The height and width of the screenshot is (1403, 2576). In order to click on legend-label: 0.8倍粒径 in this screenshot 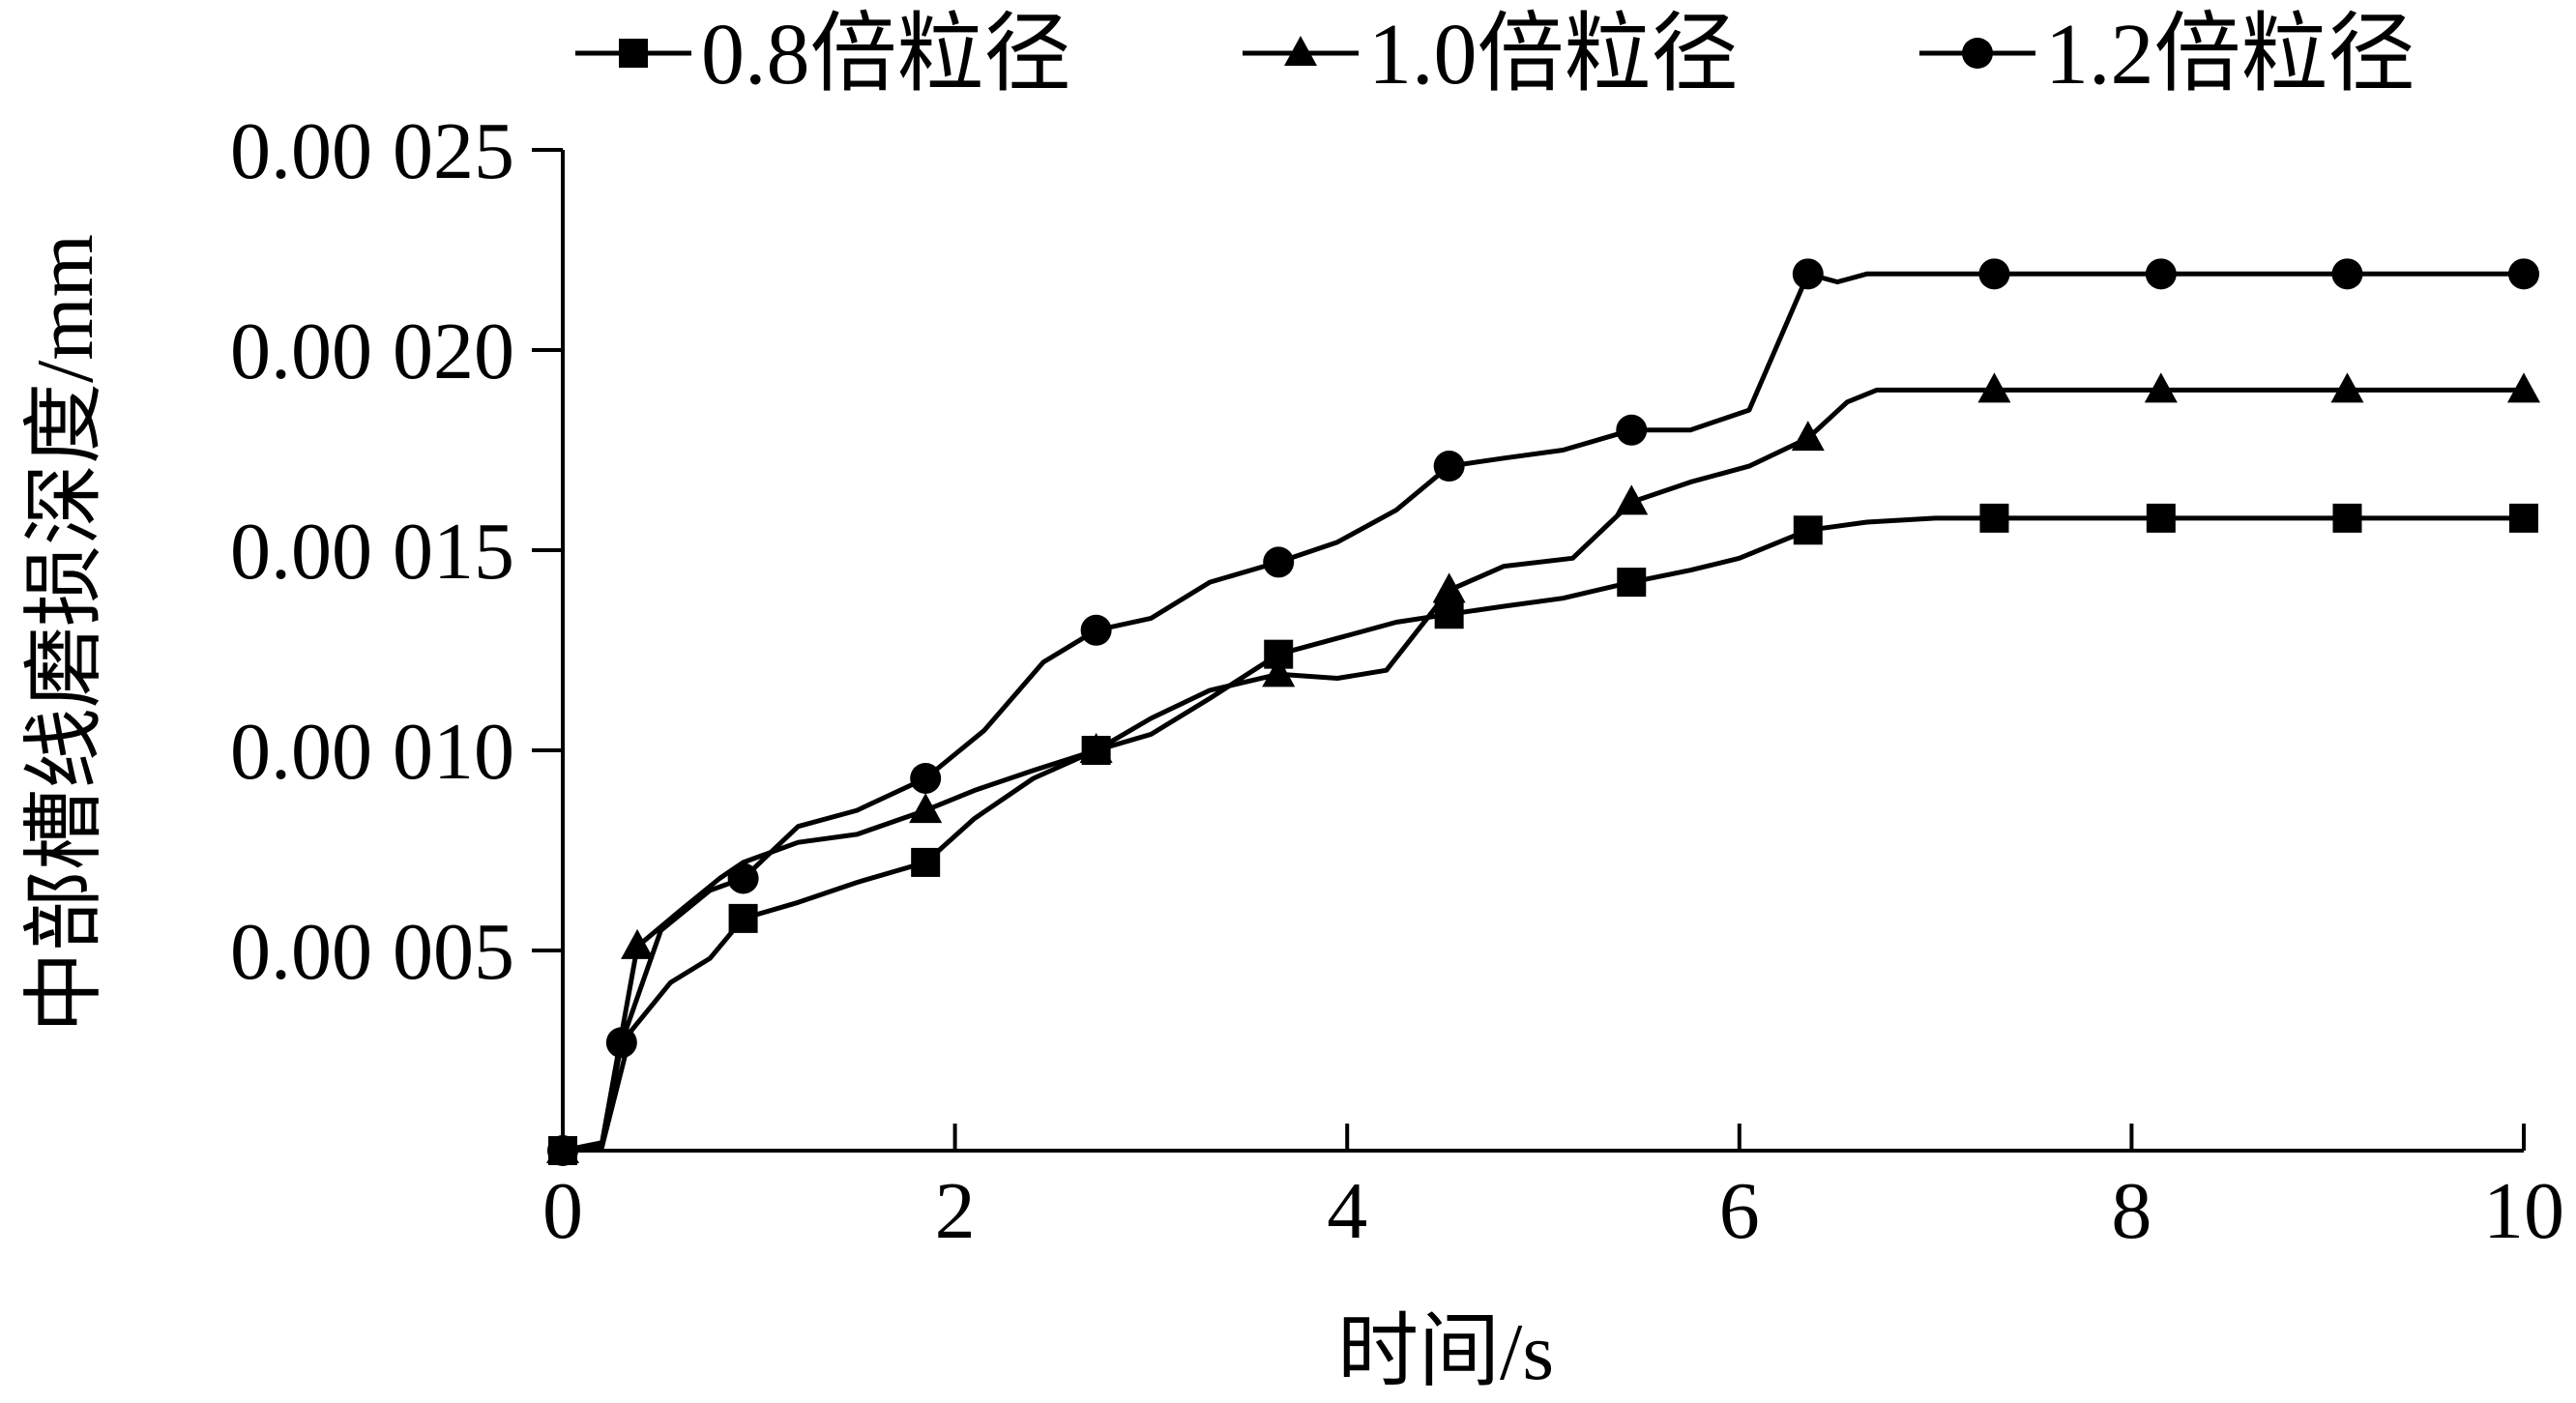, I will do `click(886, 54)`.